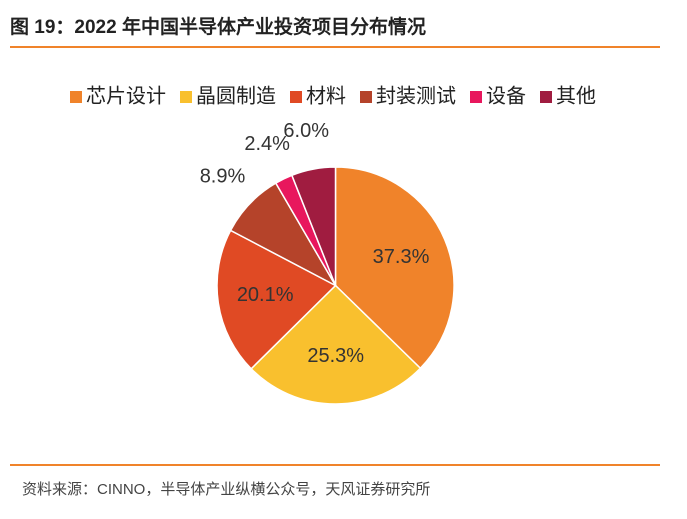 Image resolution: width=687 pixels, height=519 pixels. I want to click on value-label: 25.3%, so click(335, 356).